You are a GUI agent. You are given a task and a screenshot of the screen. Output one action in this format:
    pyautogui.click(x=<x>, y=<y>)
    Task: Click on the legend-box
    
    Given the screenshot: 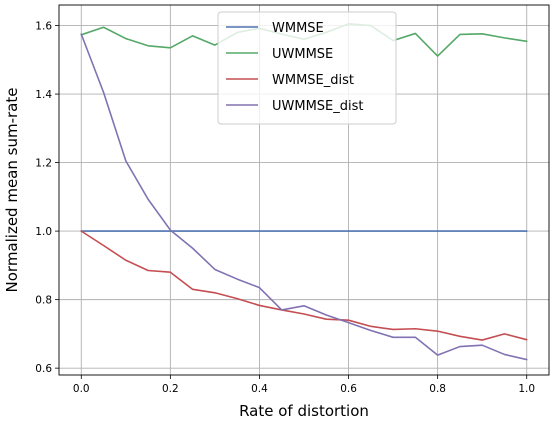 What is the action you would take?
    pyautogui.click(x=307, y=68)
    